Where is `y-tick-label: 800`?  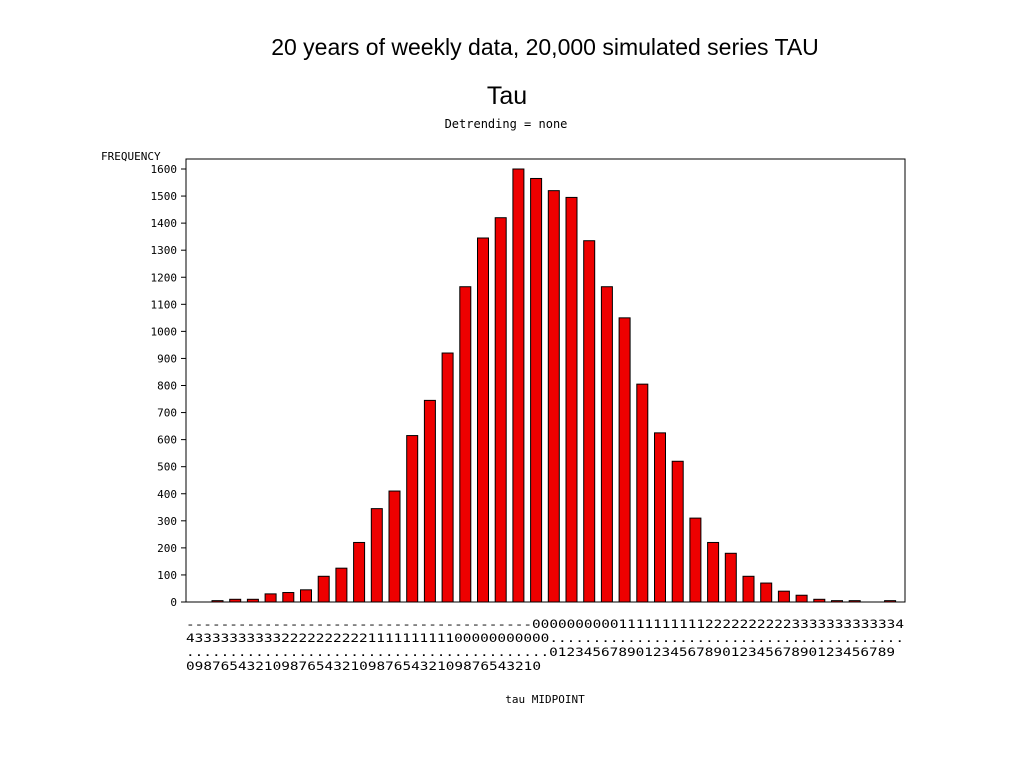 y-tick-label: 800 is located at coordinates (167, 386).